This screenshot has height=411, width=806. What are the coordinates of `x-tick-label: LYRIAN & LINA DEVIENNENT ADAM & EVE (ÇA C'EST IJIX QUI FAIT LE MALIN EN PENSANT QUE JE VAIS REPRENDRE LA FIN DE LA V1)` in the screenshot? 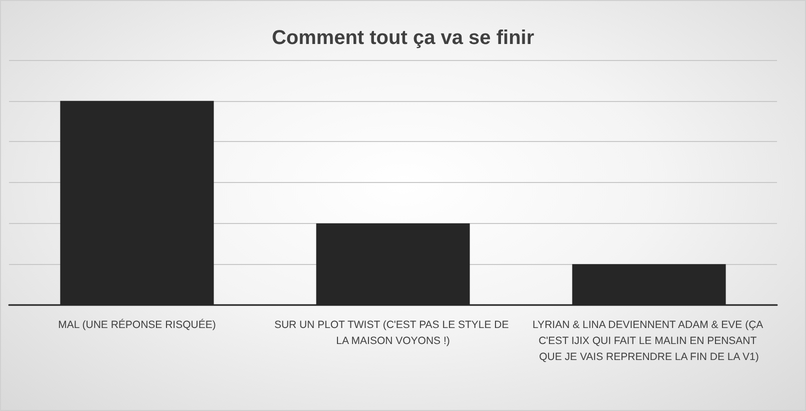 It's located at (649, 341).